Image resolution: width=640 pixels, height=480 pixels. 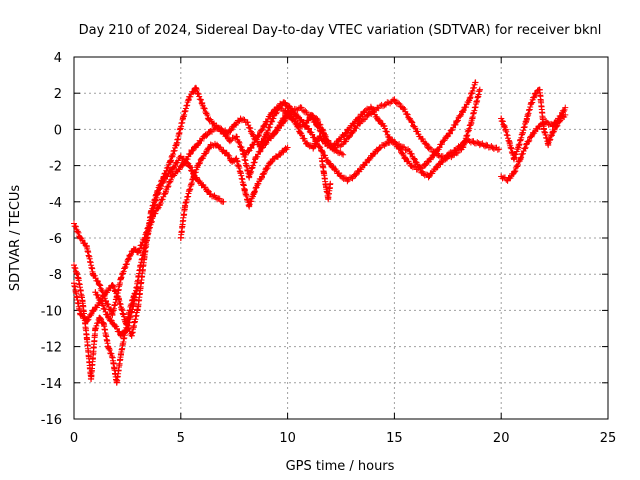 What do you see at coordinates (340, 466) in the screenshot?
I see `x-axis-label: GPS time / hours` at bounding box center [340, 466].